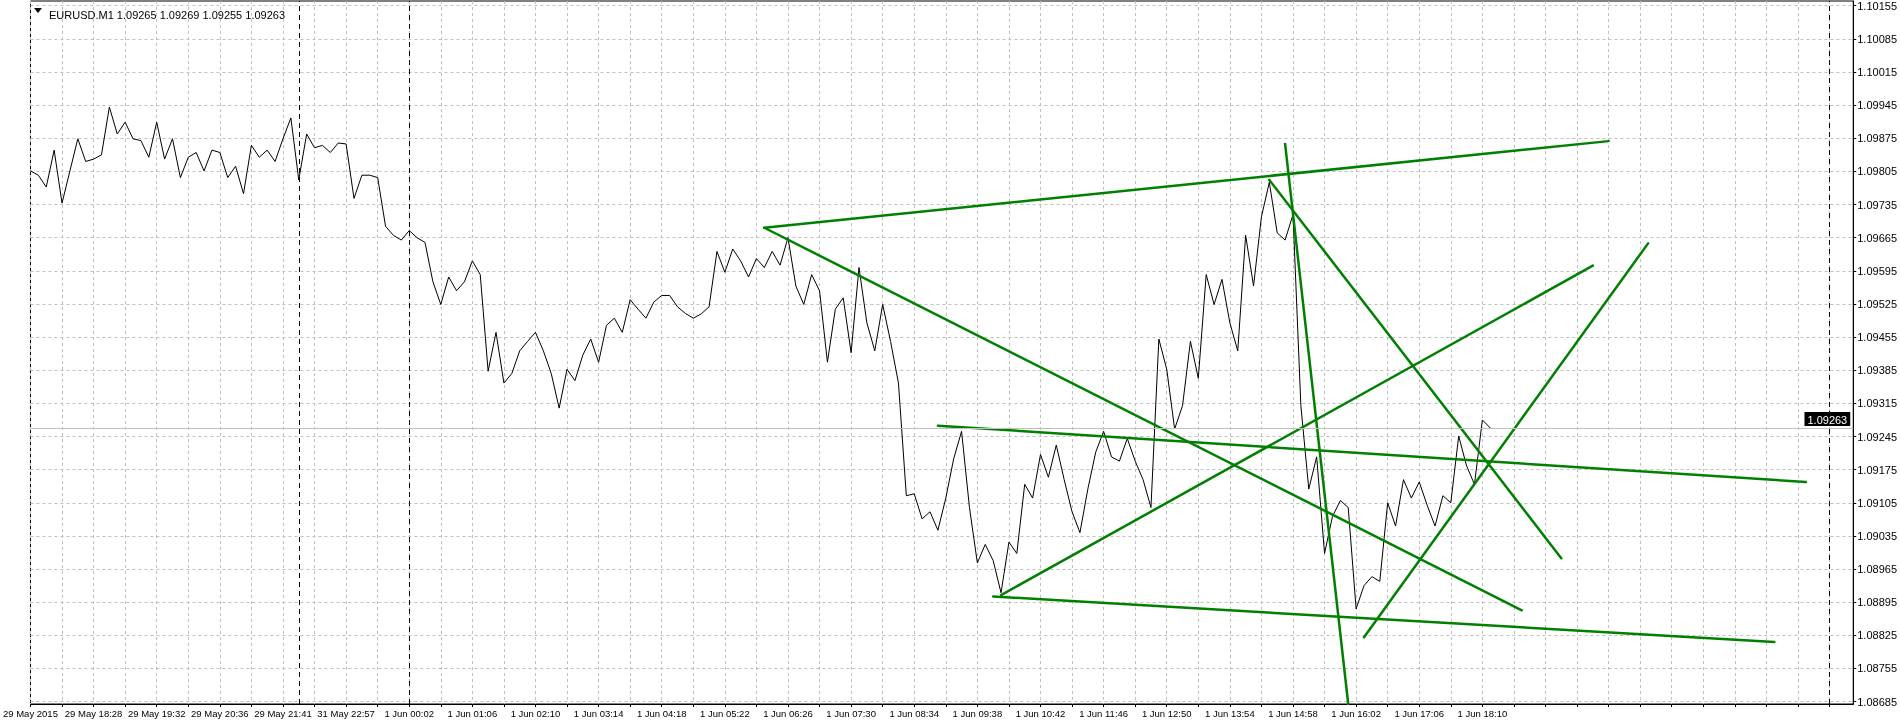 Image resolution: width=1900 pixels, height=722 pixels. What do you see at coordinates (30, 713) in the screenshot?
I see `x-tick-label: 29 May 2015` at bounding box center [30, 713].